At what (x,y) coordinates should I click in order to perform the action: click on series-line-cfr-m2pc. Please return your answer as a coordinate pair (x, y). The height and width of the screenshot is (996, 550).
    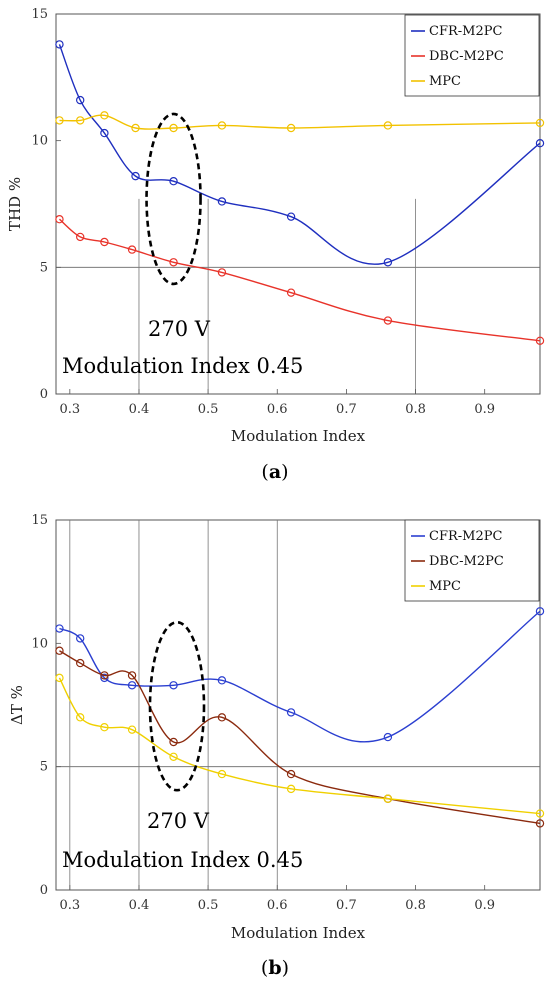
    Looking at the image, I should click on (300, 676).